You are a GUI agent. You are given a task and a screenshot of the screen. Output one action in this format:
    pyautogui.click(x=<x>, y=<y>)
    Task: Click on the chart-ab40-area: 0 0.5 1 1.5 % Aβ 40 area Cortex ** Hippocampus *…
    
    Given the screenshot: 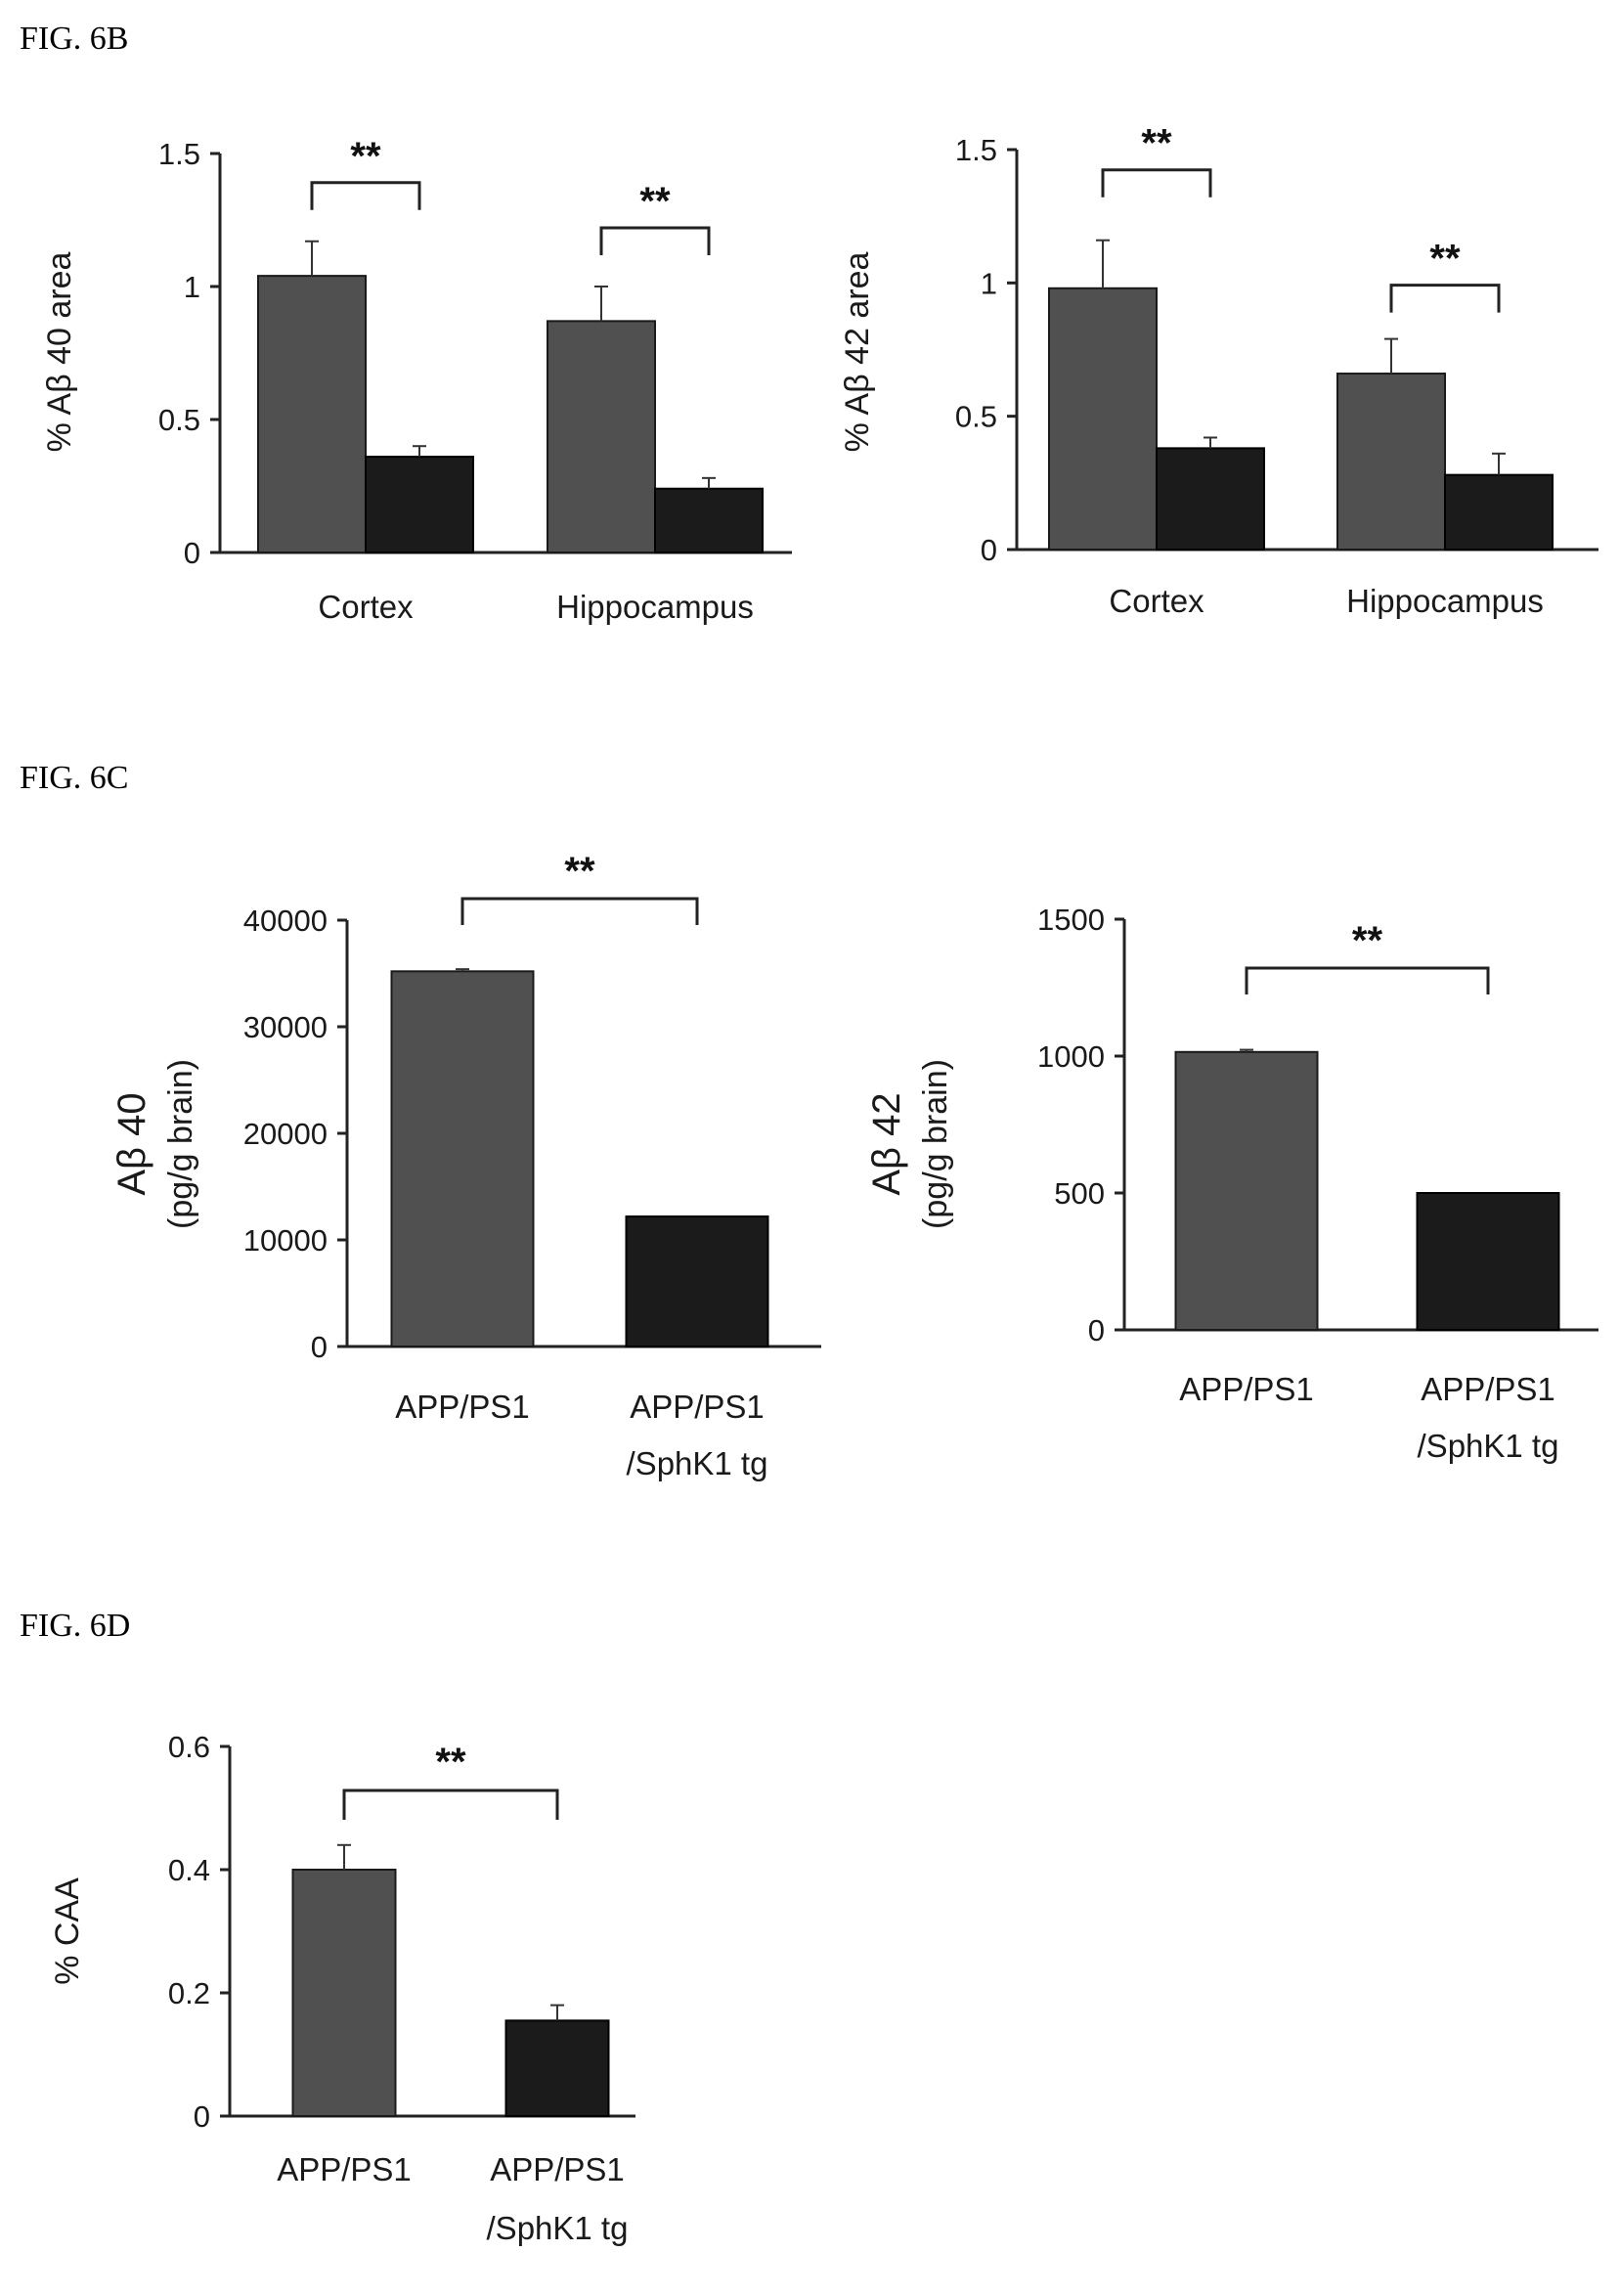 What is the action you would take?
    pyautogui.click(x=416, y=380)
    